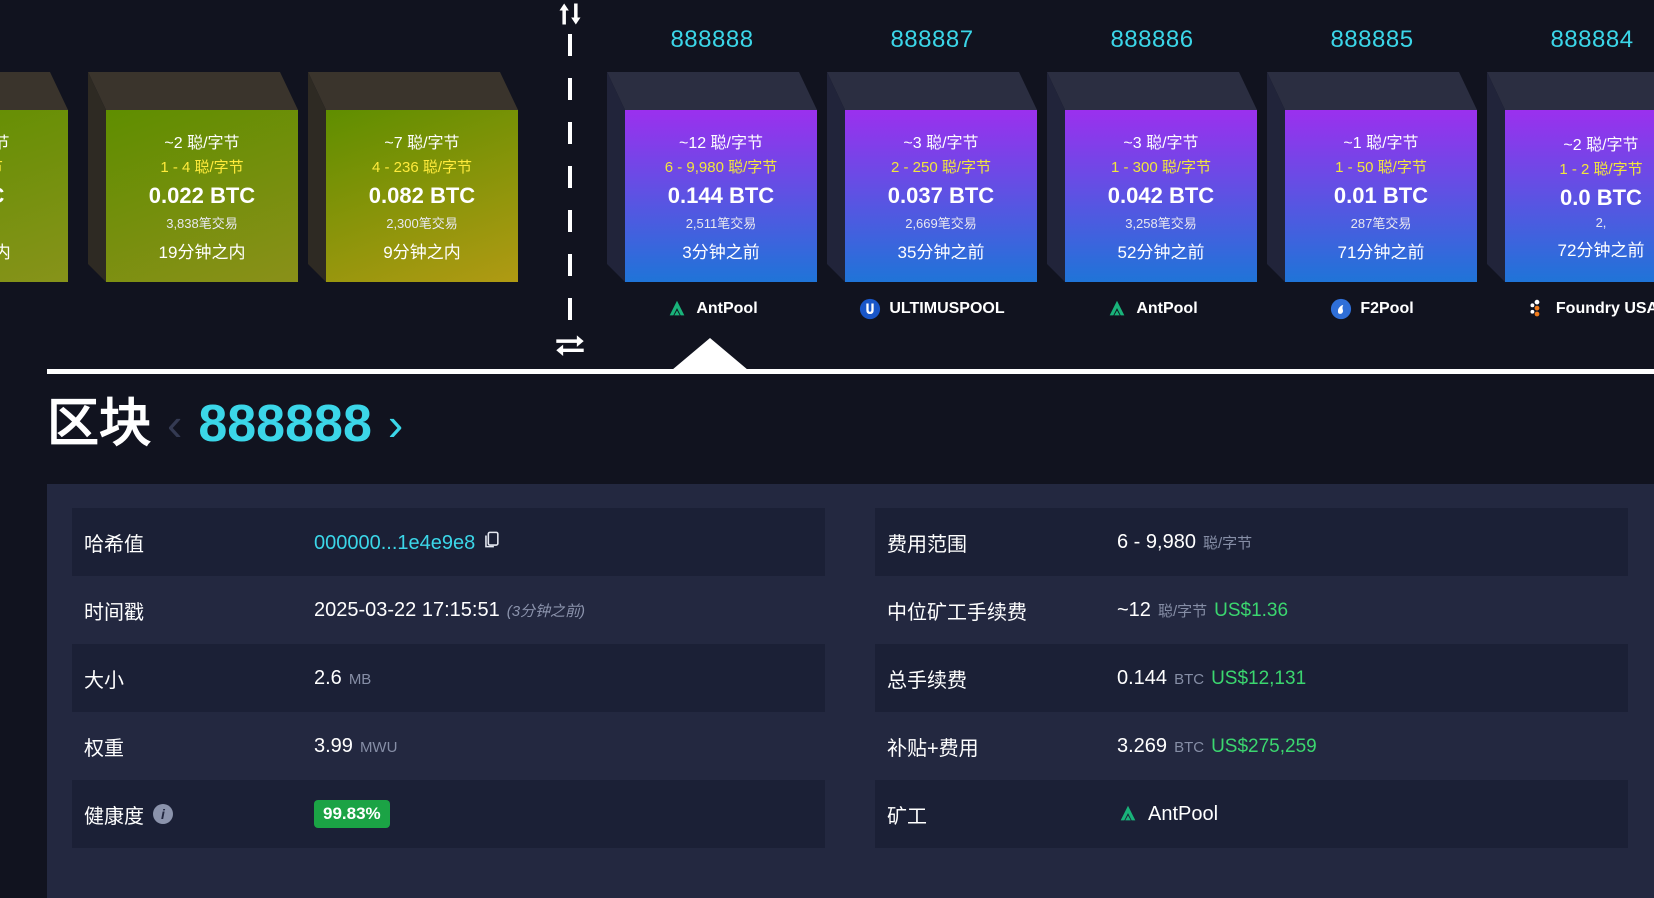 This screenshot has width=1654, height=898. What do you see at coordinates (957, 612) in the screenshot?
I see `detail-label: 中位矿工手续费` at bounding box center [957, 612].